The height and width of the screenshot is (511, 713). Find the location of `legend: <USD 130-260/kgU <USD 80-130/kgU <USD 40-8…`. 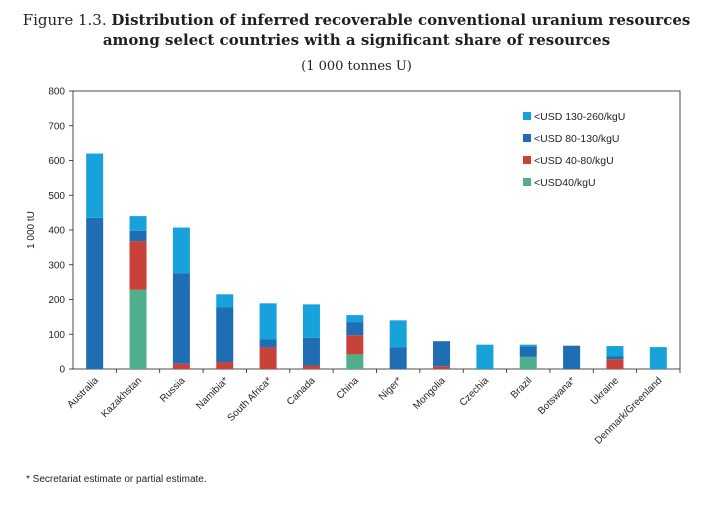

legend: <USD 130-260/kgU <USD 80-130/kgU <USD 40-8… is located at coordinates (574, 150).